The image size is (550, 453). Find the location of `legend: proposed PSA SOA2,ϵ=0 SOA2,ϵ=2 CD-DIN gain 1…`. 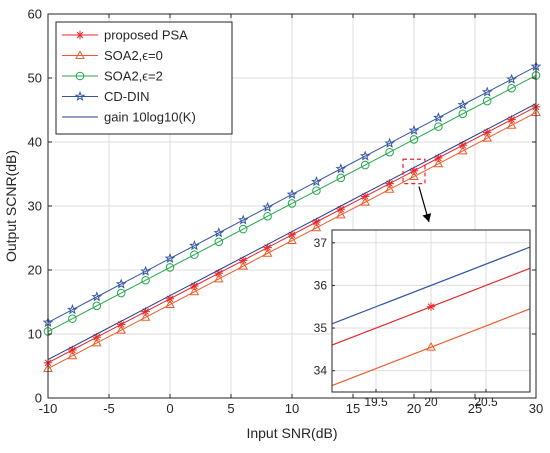

legend: proposed PSA SOA2,ϵ=0 SOA2,ϵ=2 CD-DIN gain 1… is located at coordinates (144, 78).